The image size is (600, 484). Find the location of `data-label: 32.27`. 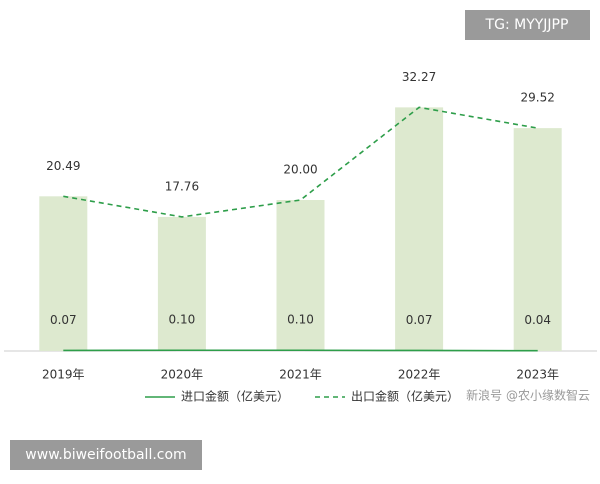

data-label: 32.27 is located at coordinates (419, 77).